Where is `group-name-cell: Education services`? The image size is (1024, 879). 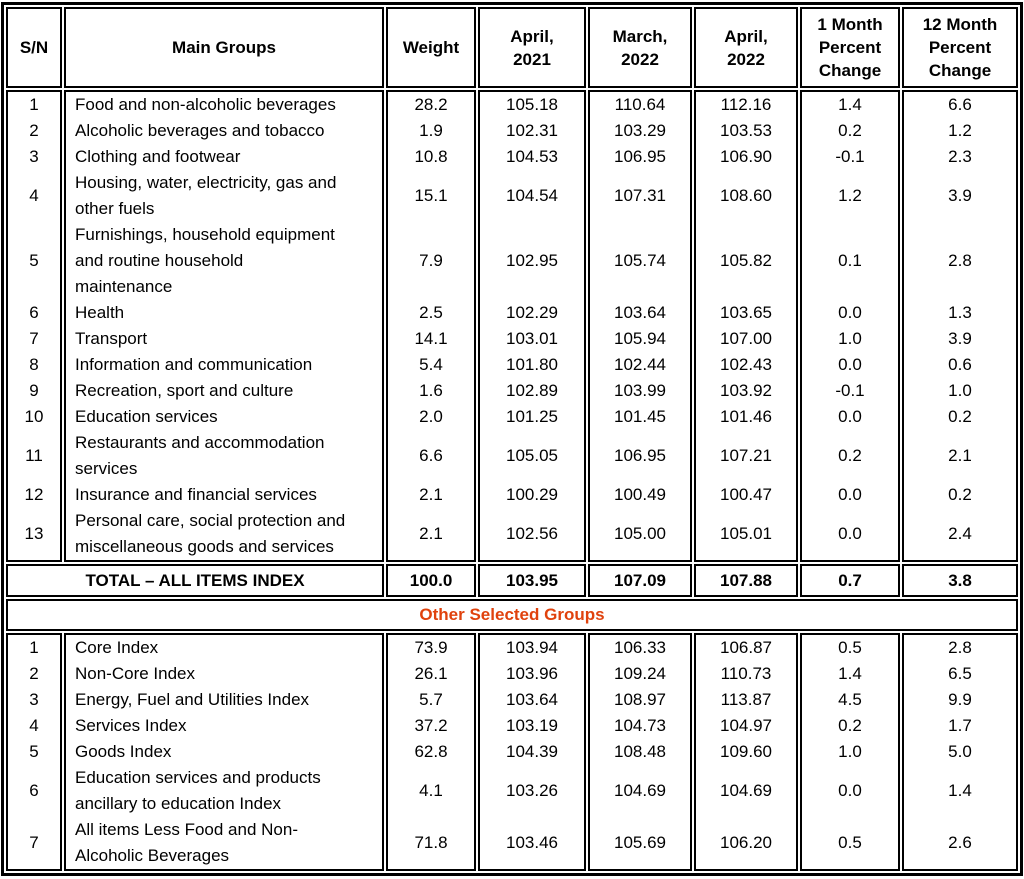
group-name-cell: Education services is located at coordinates (224, 417).